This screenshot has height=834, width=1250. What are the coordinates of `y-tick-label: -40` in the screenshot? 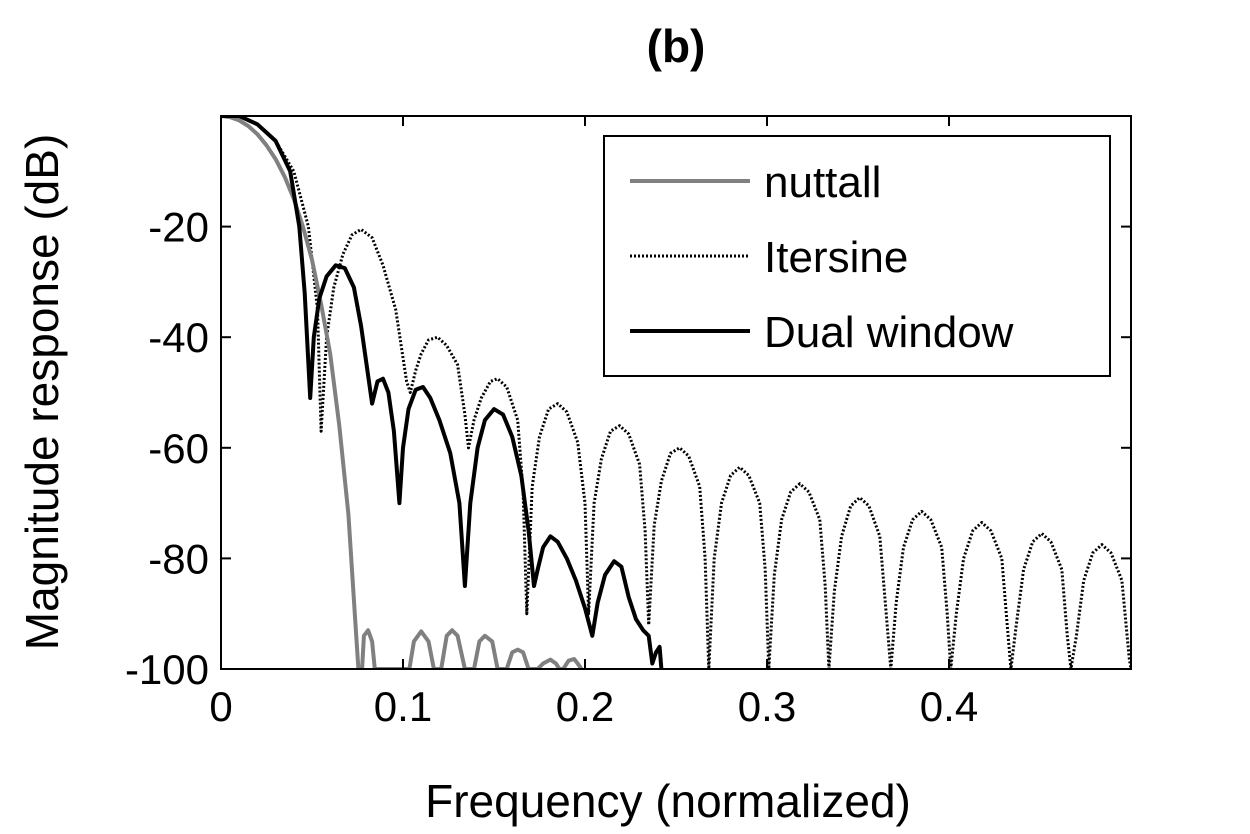 It's located at (178, 337).